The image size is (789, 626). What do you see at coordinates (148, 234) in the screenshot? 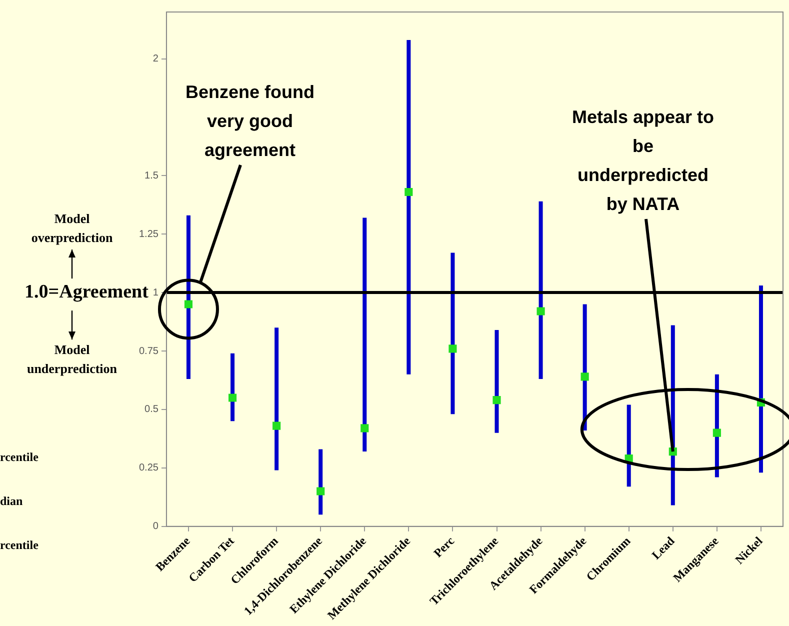
I see `y-tick-label: 1.25` at bounding box center [148, 234].